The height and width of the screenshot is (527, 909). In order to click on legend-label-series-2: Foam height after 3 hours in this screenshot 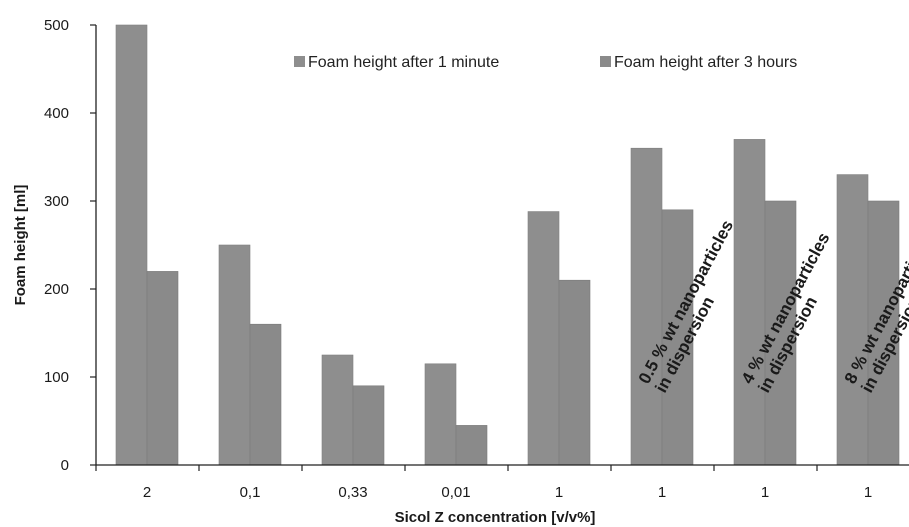, I will do `click(705, 62)`.